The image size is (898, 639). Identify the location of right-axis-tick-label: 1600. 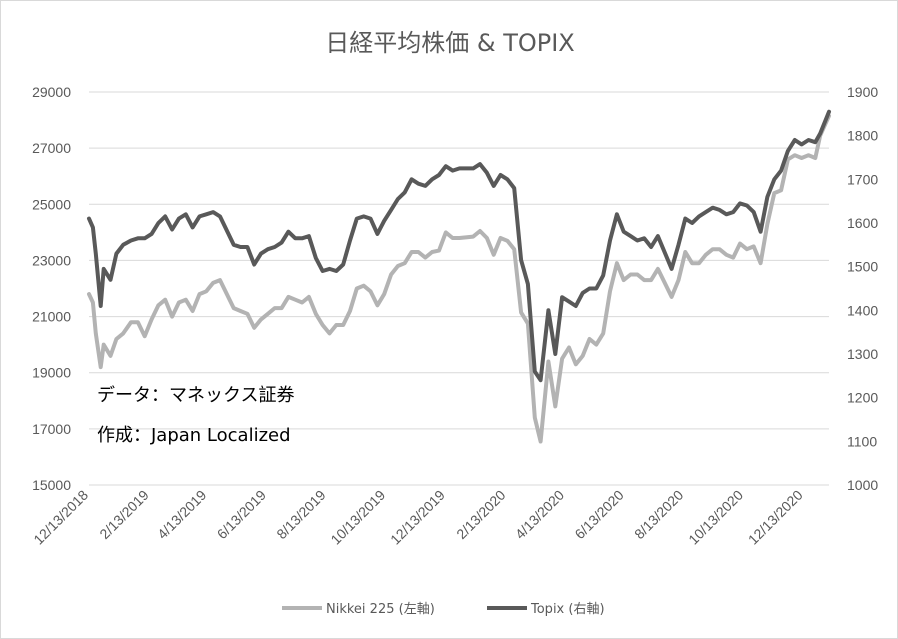
(862, 223).